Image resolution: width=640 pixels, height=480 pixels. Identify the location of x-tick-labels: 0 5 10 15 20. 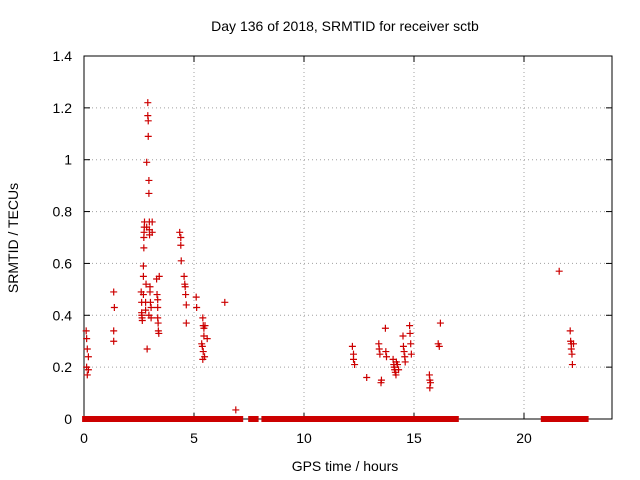
(306, 438).